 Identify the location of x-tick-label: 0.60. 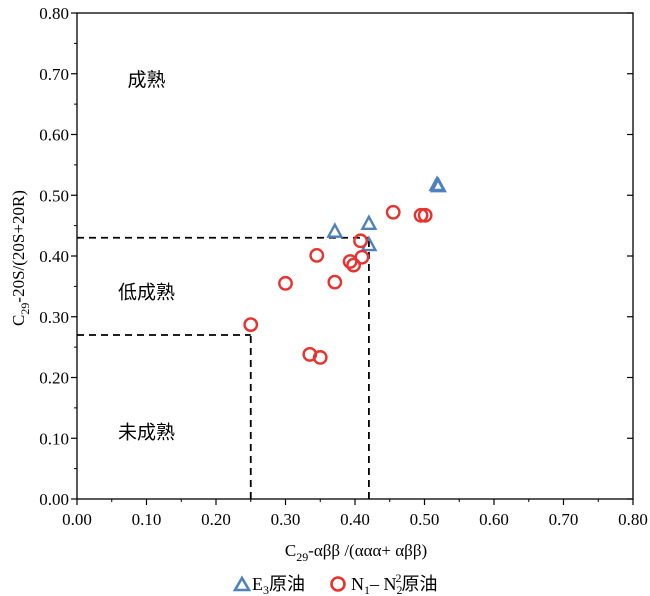
(494, 519).